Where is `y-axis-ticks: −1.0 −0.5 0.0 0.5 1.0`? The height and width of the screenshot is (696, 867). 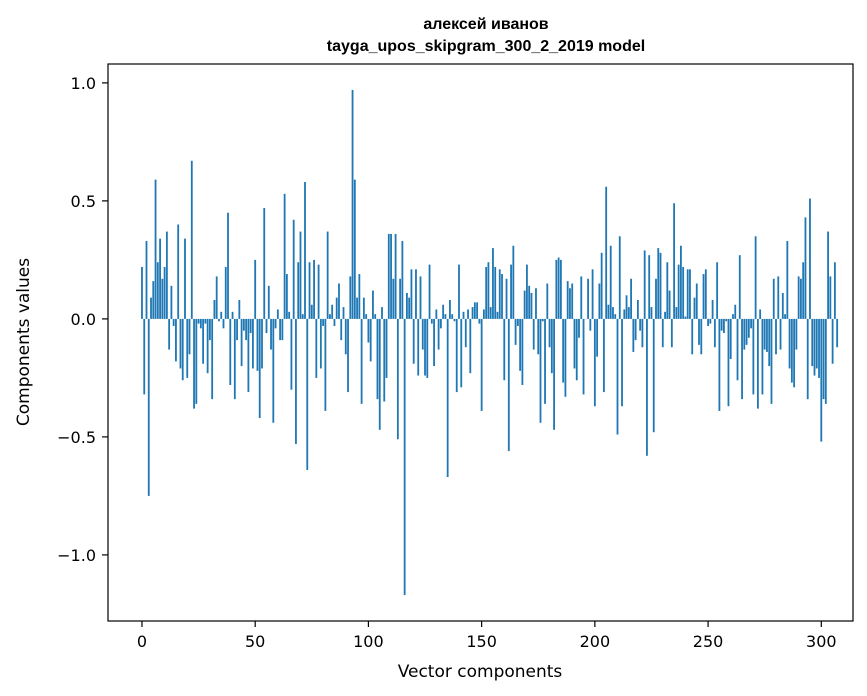
y-axis-ticks: −1.0 −0.5 0.0 0.5 1.0 is located at coordinates (82, 319).